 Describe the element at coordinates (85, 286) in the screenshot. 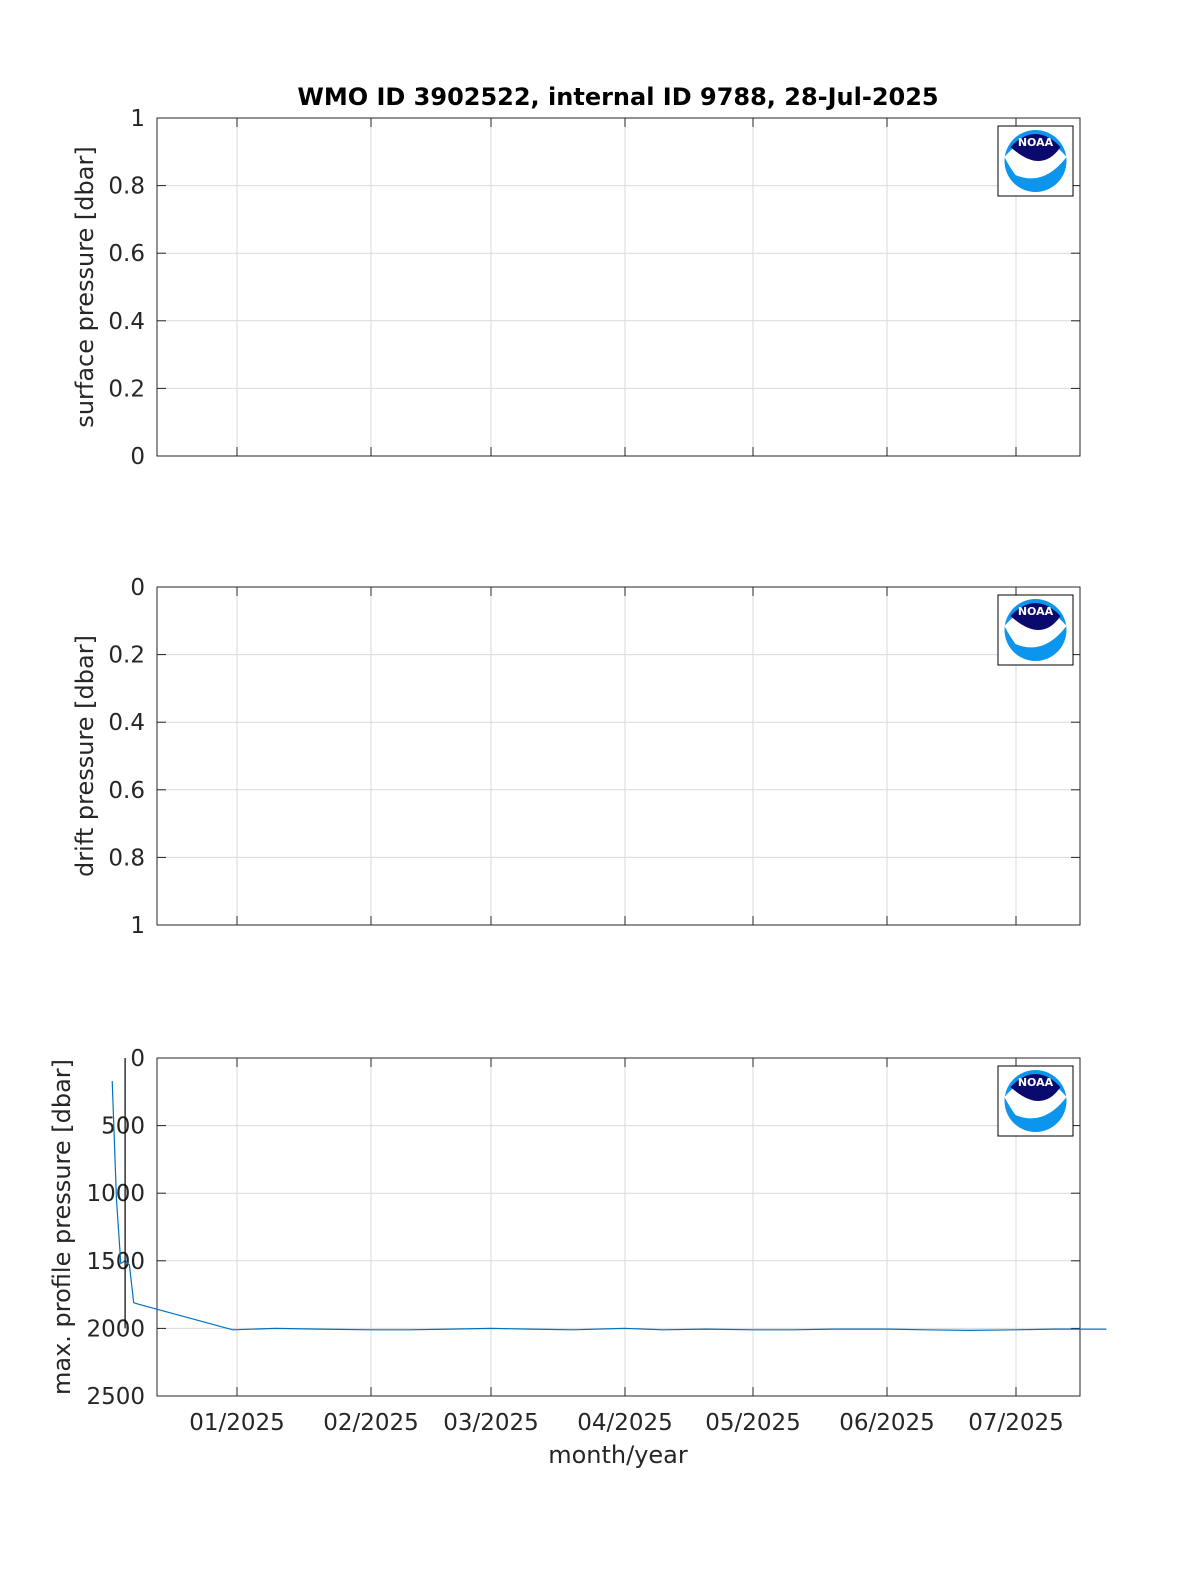

I see `y-axis-label: surface pressure [dbar]` at that location.